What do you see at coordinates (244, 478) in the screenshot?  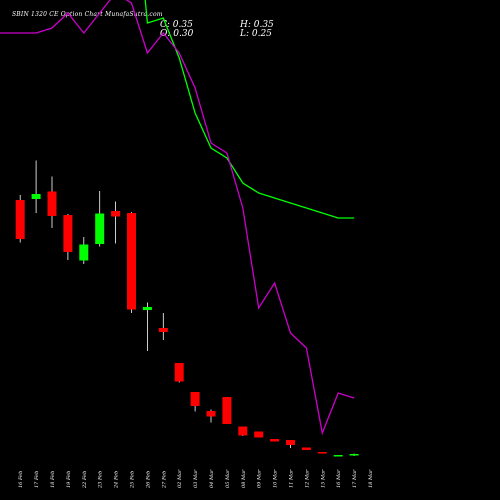 I see `x-tick-label: 08 Mar` at bounding box center [244, 478].